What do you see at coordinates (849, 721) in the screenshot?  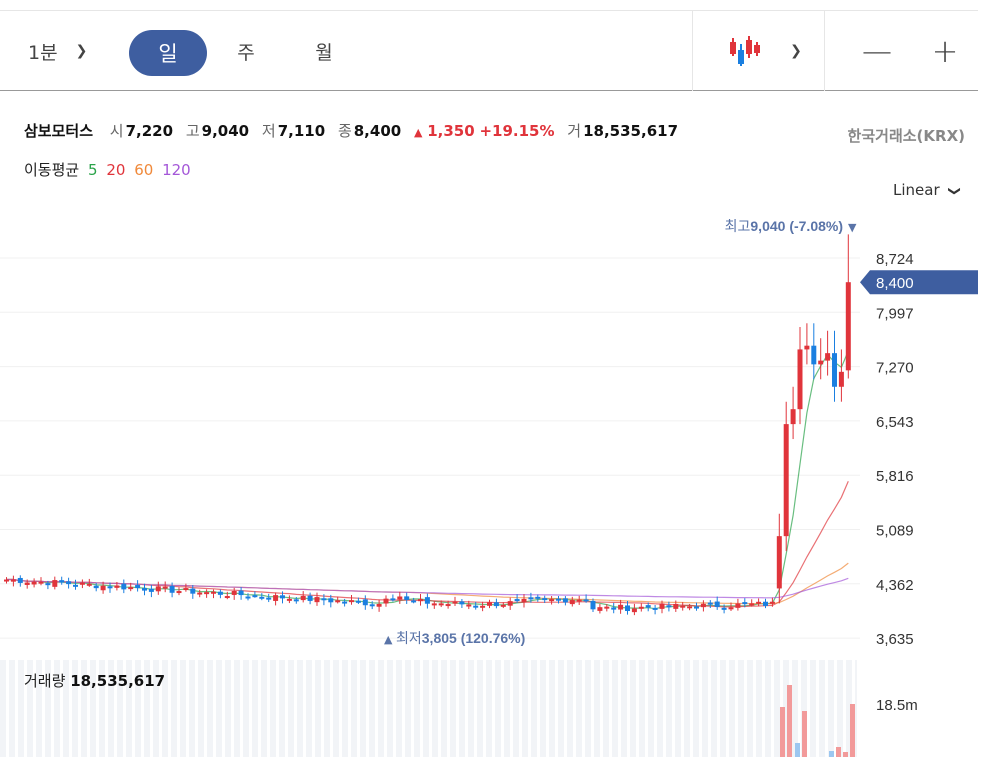 I see `volume-chart: 18.5m` at bounding box center [849, 721].